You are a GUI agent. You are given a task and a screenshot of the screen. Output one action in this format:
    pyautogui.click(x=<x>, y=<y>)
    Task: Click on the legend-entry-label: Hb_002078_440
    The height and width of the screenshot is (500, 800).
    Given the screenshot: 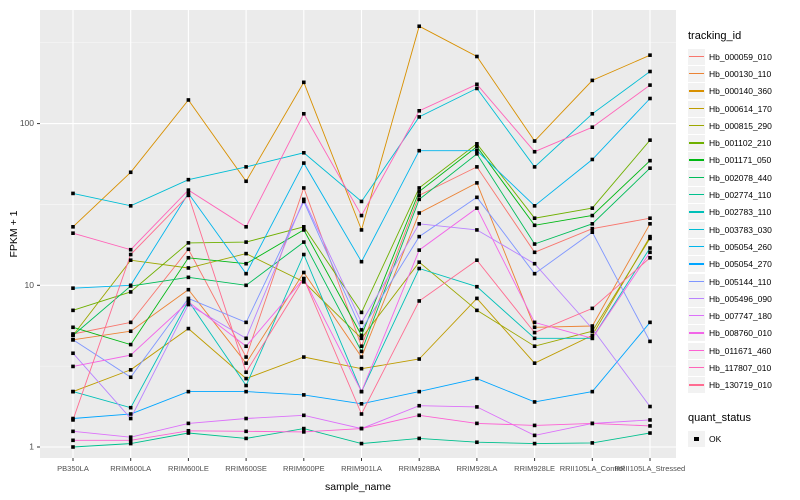 What is the action you would take?
    pyautogui.click(x=740, y=177)
    